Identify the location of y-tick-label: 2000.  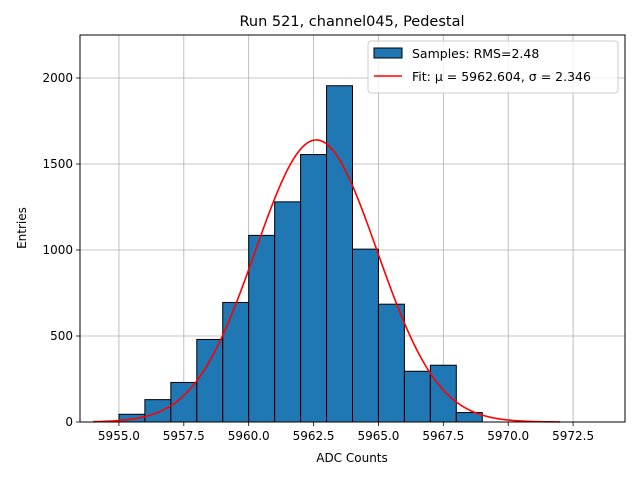
(57, 78).